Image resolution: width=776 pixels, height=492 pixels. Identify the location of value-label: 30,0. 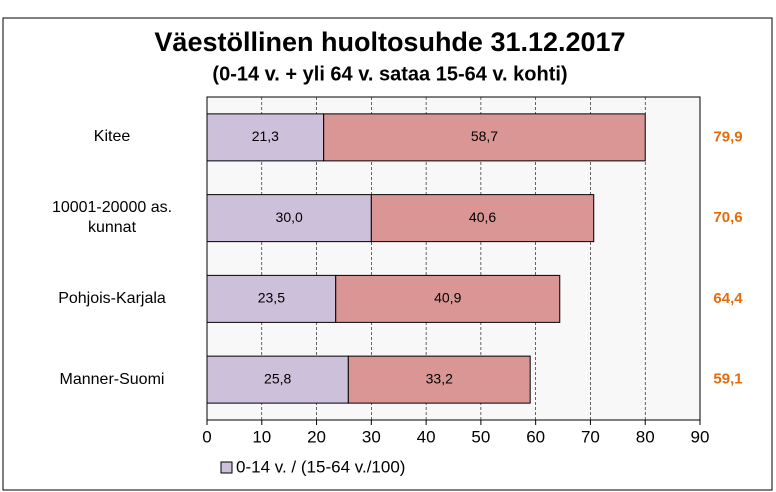
(289, 217).